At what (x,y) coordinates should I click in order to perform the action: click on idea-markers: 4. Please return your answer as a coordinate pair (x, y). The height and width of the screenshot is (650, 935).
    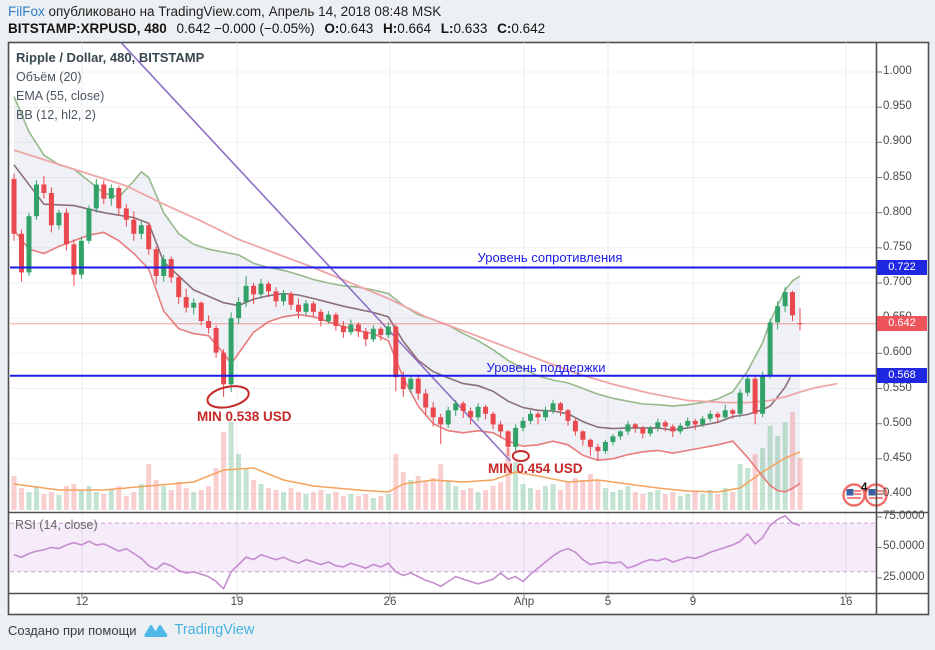
    Looking at the image, I should click on (865, 494).